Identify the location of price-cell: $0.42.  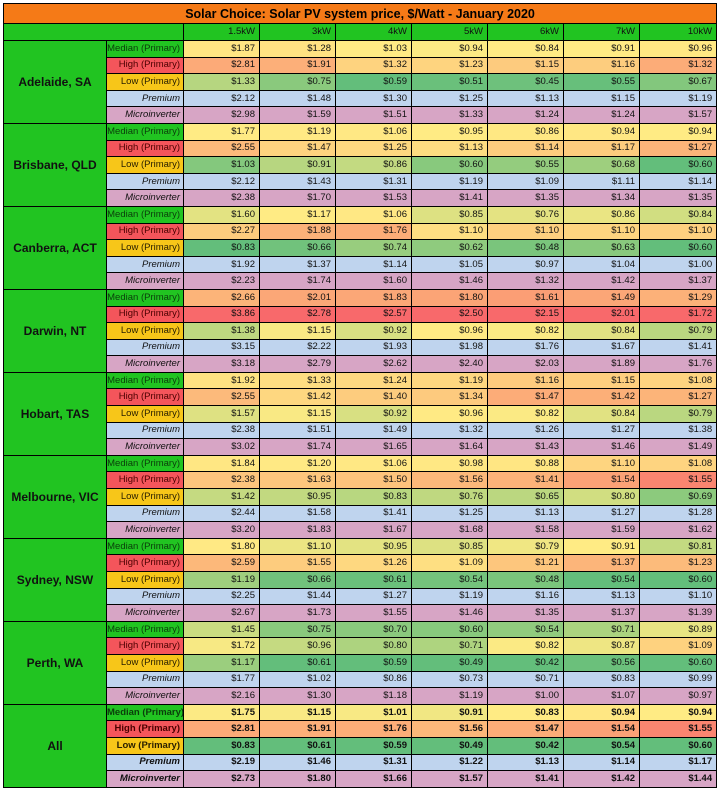
(525, 662).